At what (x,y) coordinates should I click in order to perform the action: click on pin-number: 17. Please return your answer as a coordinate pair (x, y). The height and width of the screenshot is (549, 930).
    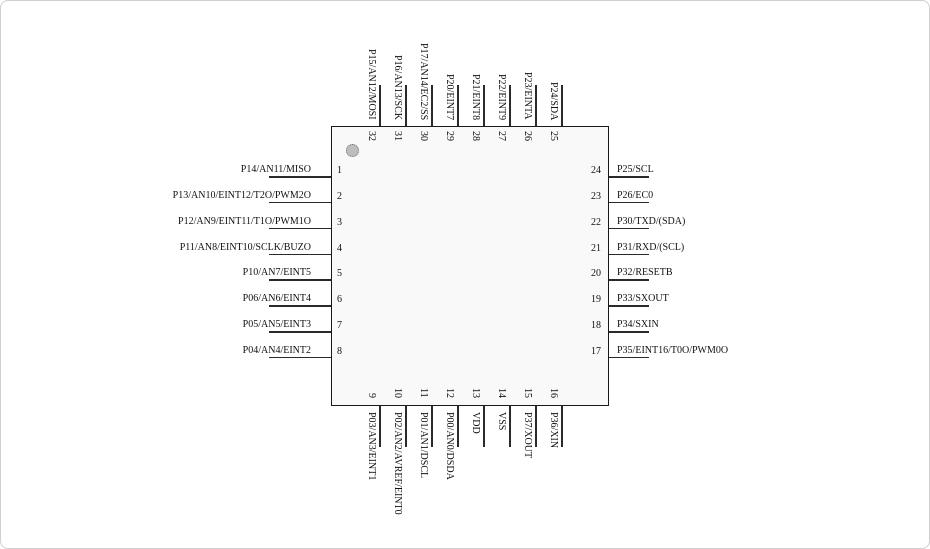
    Looking at the image, I should click on (596, 351).